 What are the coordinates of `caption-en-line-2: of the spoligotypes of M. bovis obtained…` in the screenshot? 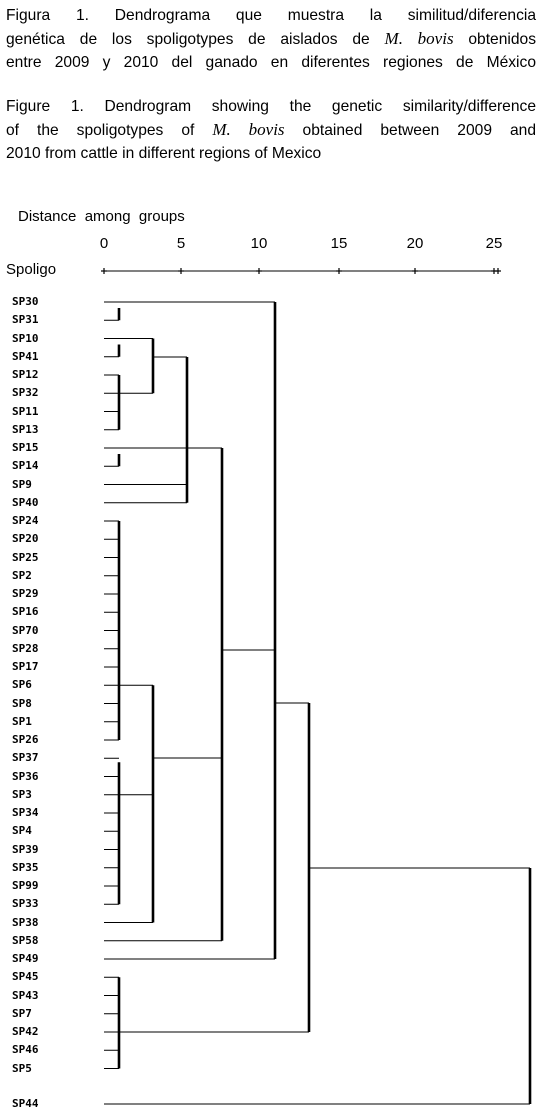 It's located at (271, 129).